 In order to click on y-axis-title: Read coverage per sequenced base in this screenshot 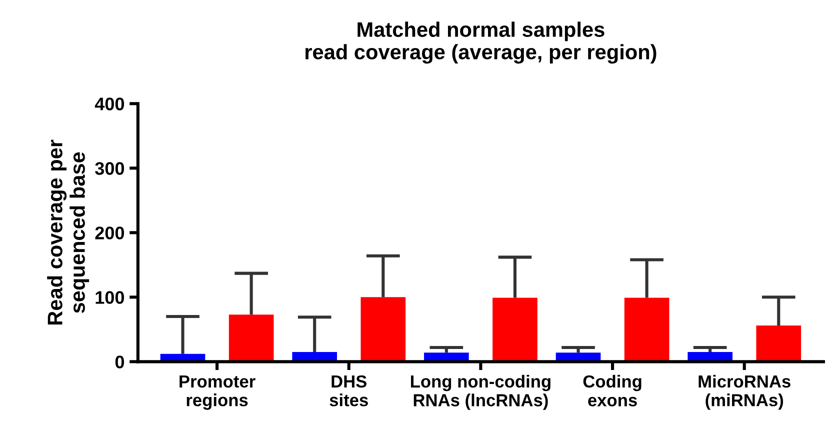, I will do `click(68, 232)`.